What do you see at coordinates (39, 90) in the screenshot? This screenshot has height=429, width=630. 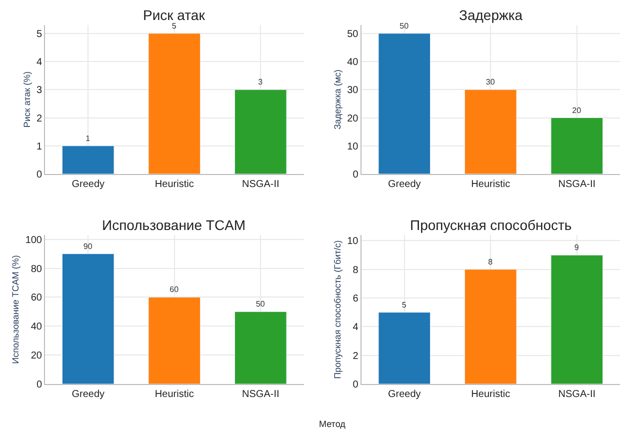 I see `y-tick-label: 3` at bounding box center [39, 90].